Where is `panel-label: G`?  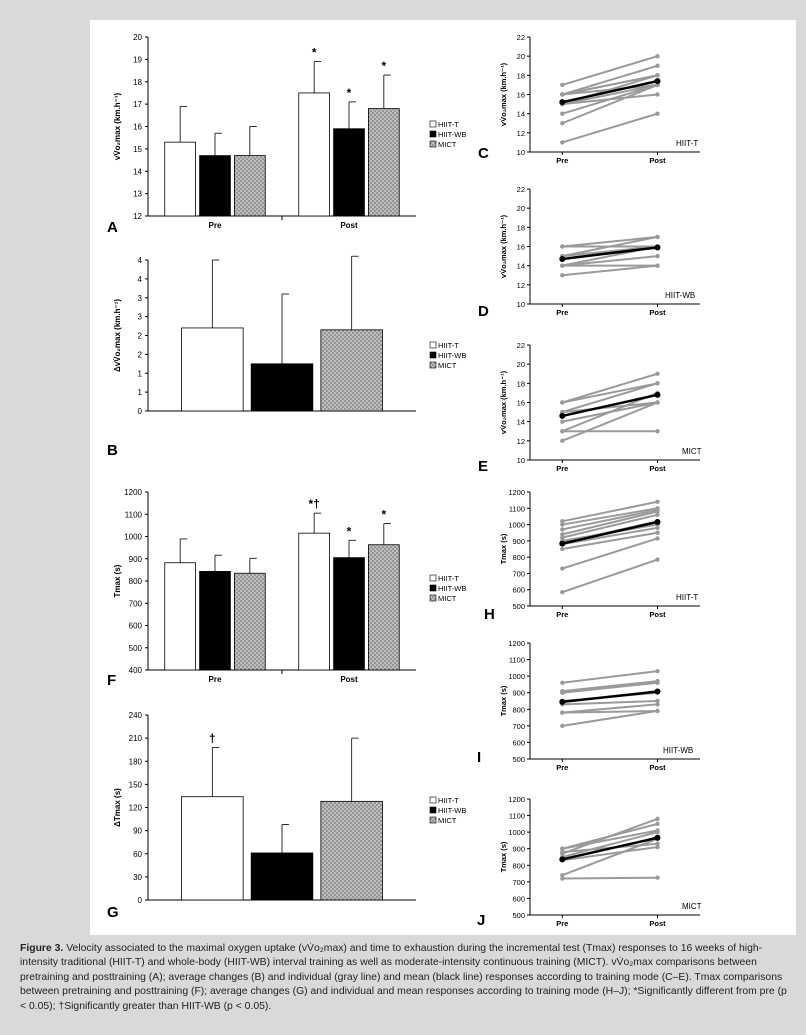 panel-label: G is located at coordinates (113, 912).